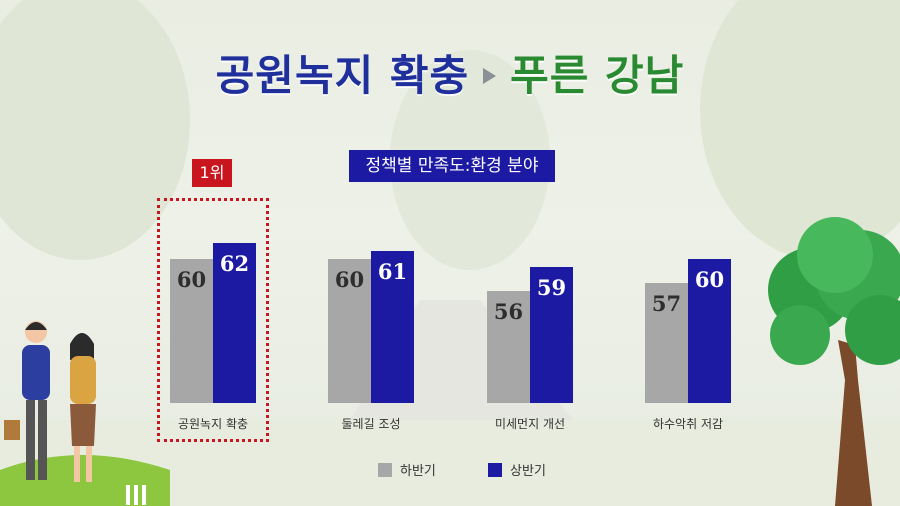  I want to click on bar-value-label: 56, so click(508, 311).